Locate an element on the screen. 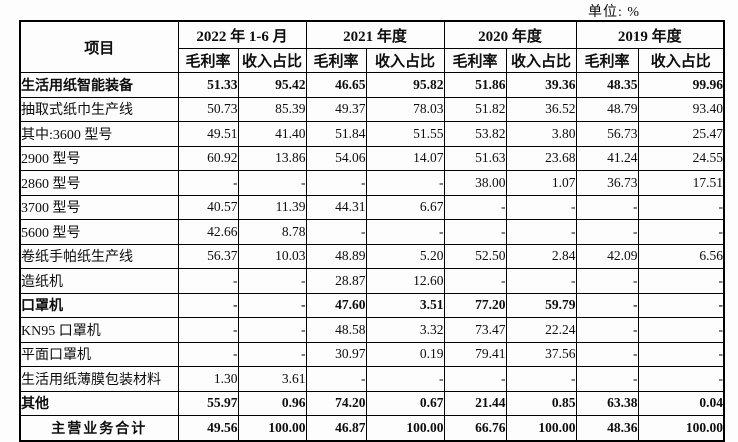 This screenshot has width=738, height=442. cell-value: 41.24 is located at coordinates (607, 158).